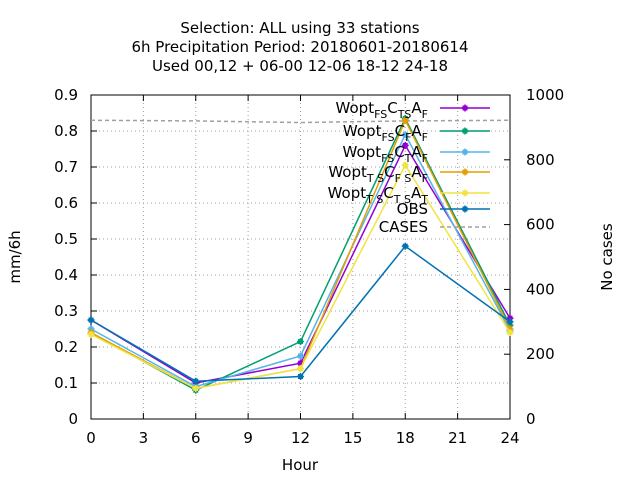 Image resolution: width=640 pixels, height=480 pixels. What do you see at coordinates (300, 438) in the screenshot?
I see `x-tick-label: 12` at bounding box center [300, 438].